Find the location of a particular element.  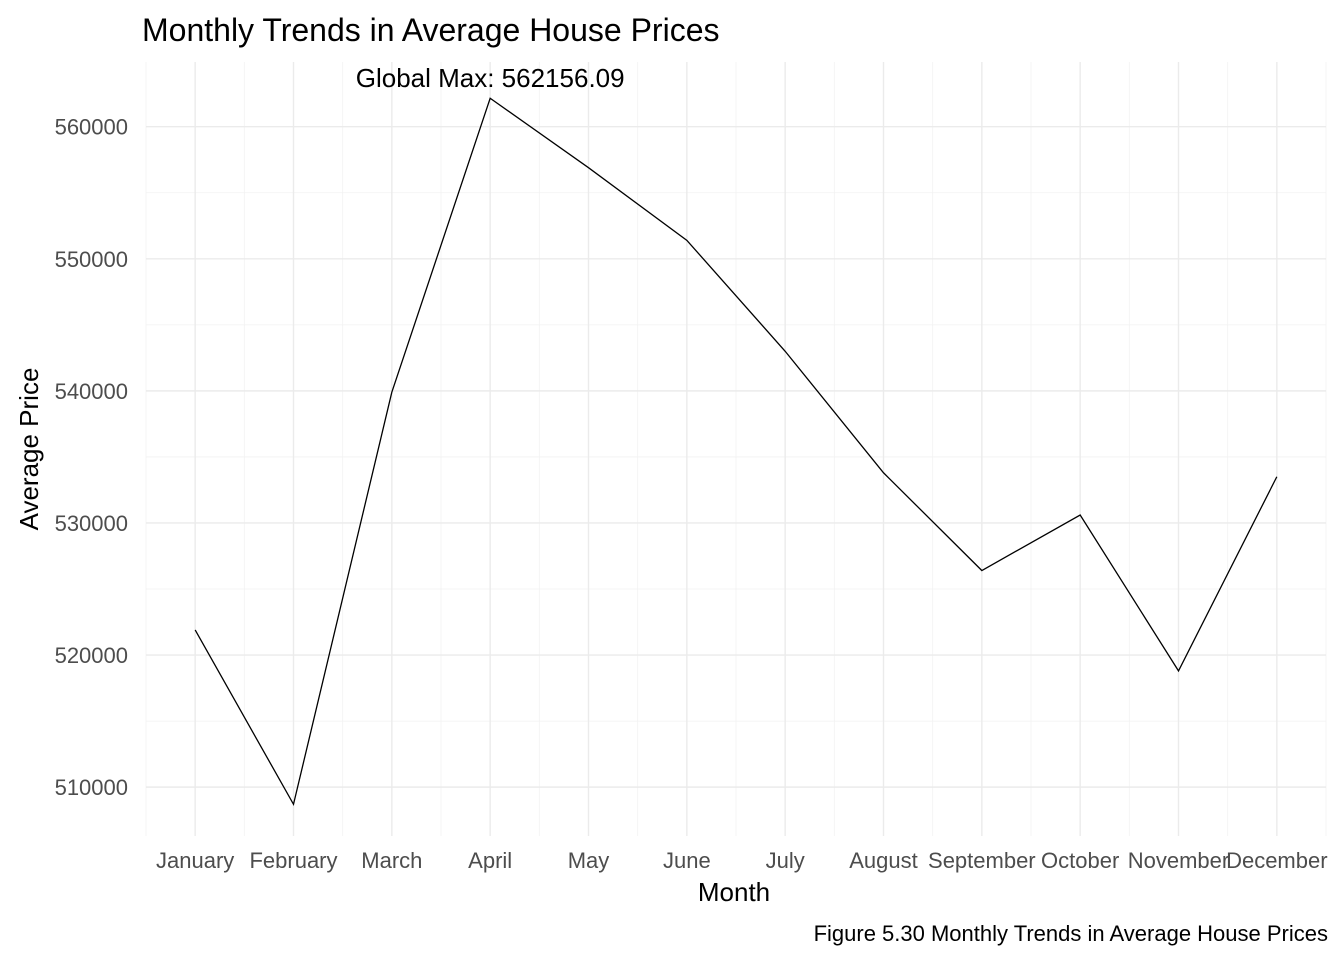

chart-title: Monthly Trends in Average House Prices is located at coordinates (430, 30).